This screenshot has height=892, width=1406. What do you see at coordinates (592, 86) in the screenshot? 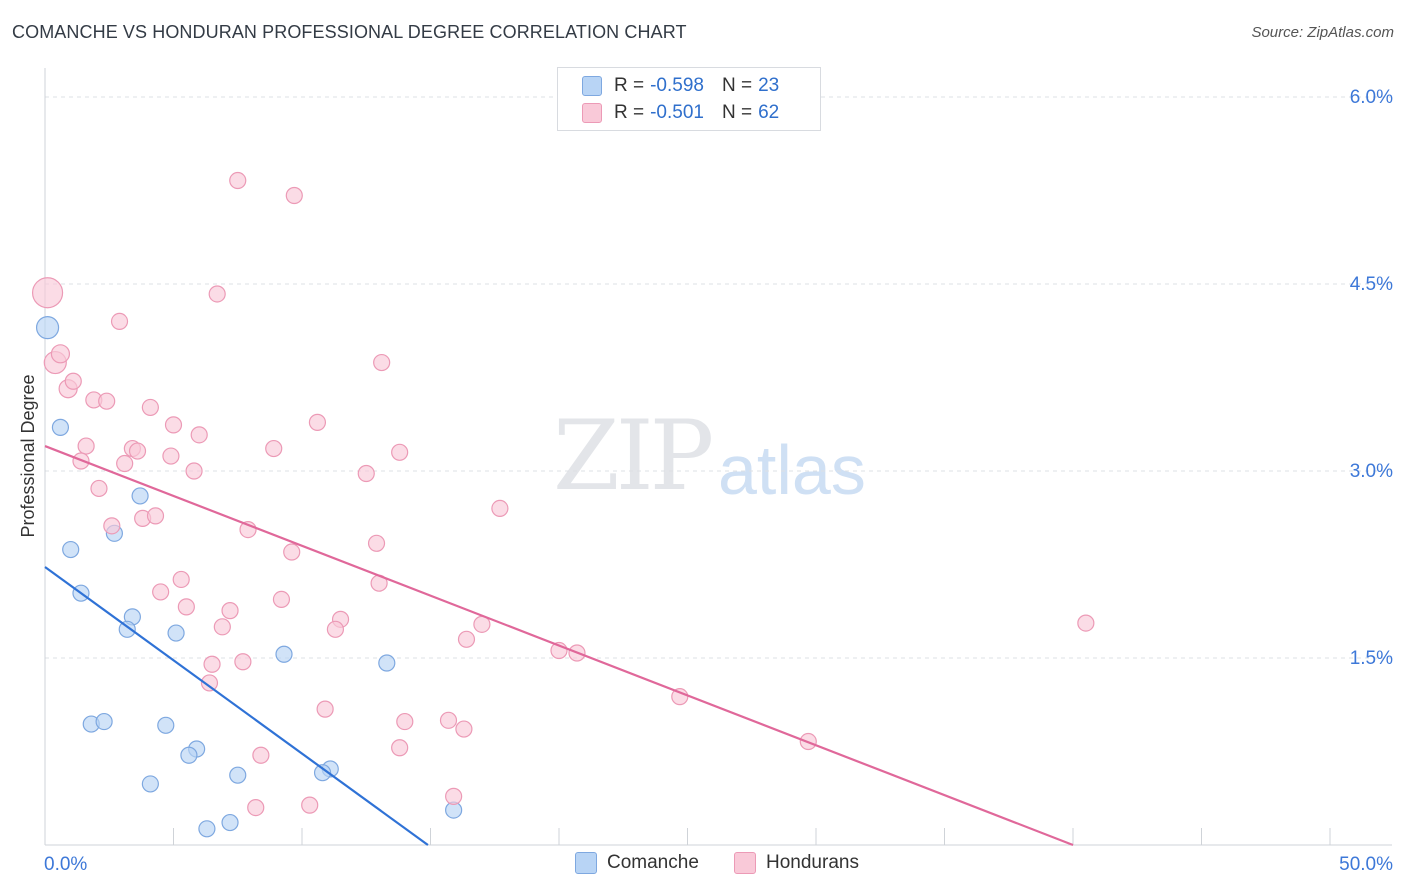
I see `comanche-swatch` at bounding box center [592, 86].